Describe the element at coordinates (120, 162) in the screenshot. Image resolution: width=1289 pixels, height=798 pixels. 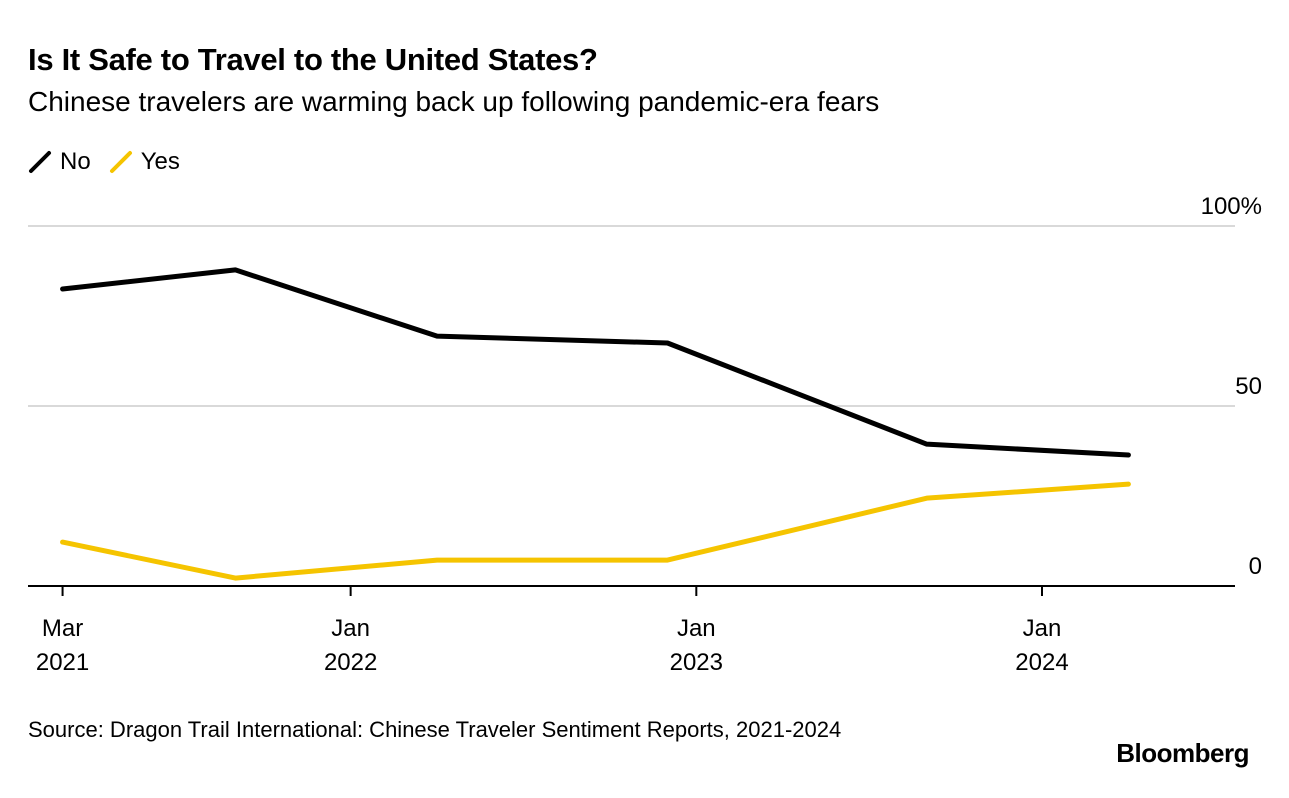
I see `legend-swatch-yes` at that location.